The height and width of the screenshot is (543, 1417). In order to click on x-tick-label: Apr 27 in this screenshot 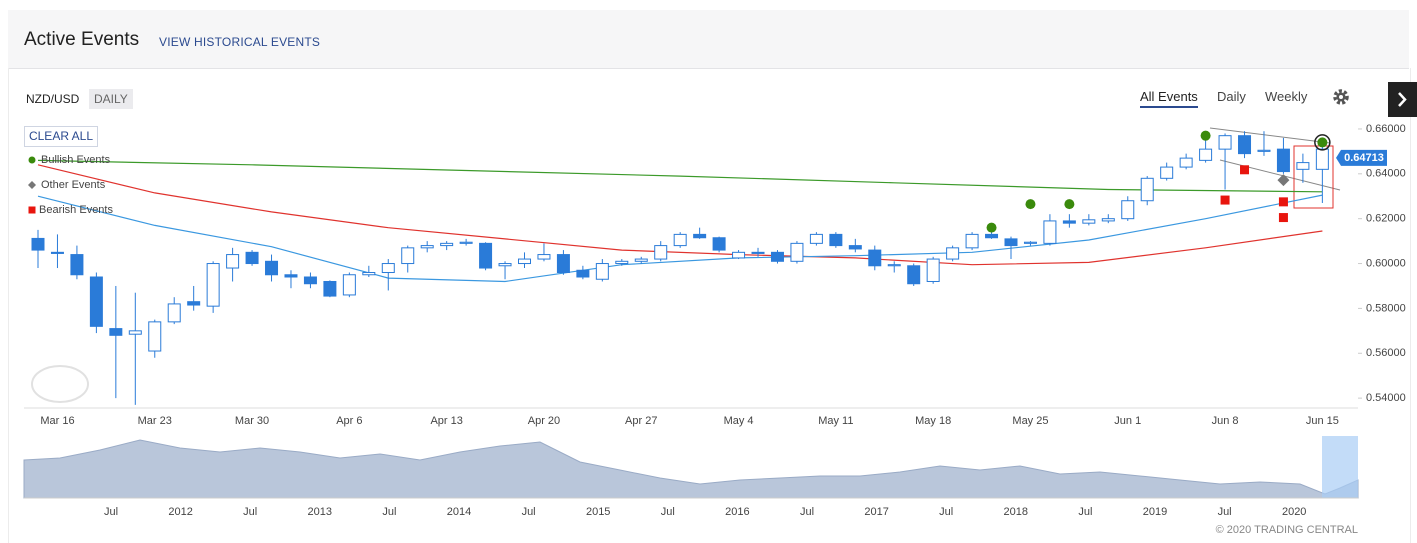, I will do `click(641, 421)`.